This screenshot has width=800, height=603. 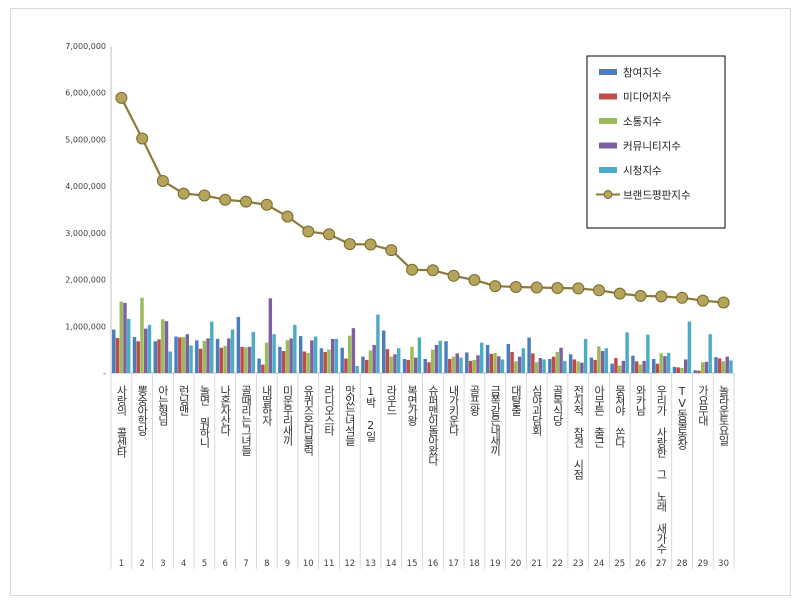 I want to click on category-label: 뭉쳐야 쏜다, so click(x=619, y=416).